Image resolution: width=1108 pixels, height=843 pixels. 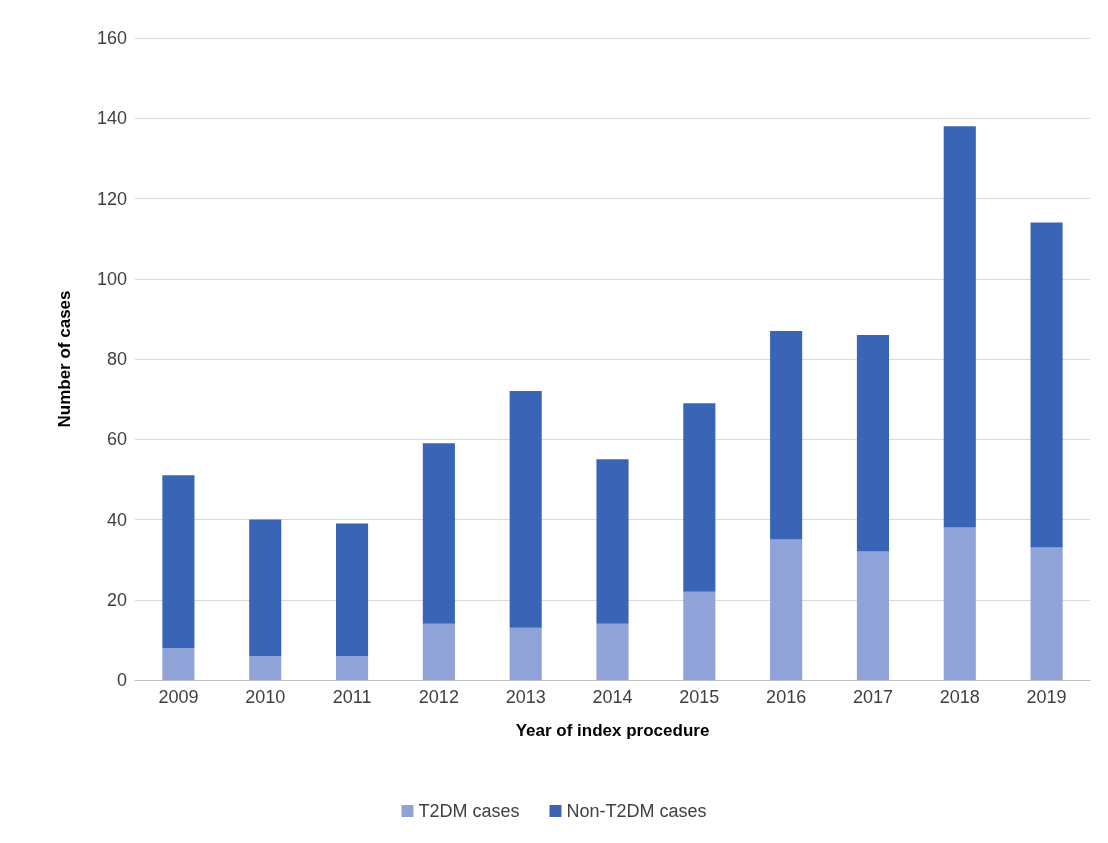 I want to click on y-tick-label: 80, so click(x=116, y=359).